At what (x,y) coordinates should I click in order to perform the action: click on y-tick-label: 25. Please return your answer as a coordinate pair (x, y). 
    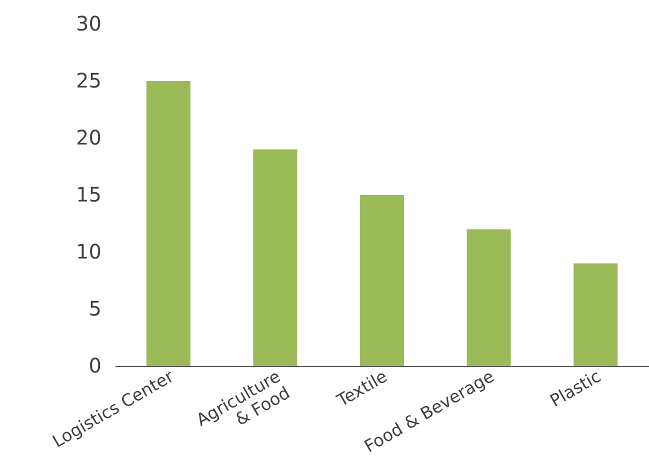
    Looking at the image, I should click on (89, 80).